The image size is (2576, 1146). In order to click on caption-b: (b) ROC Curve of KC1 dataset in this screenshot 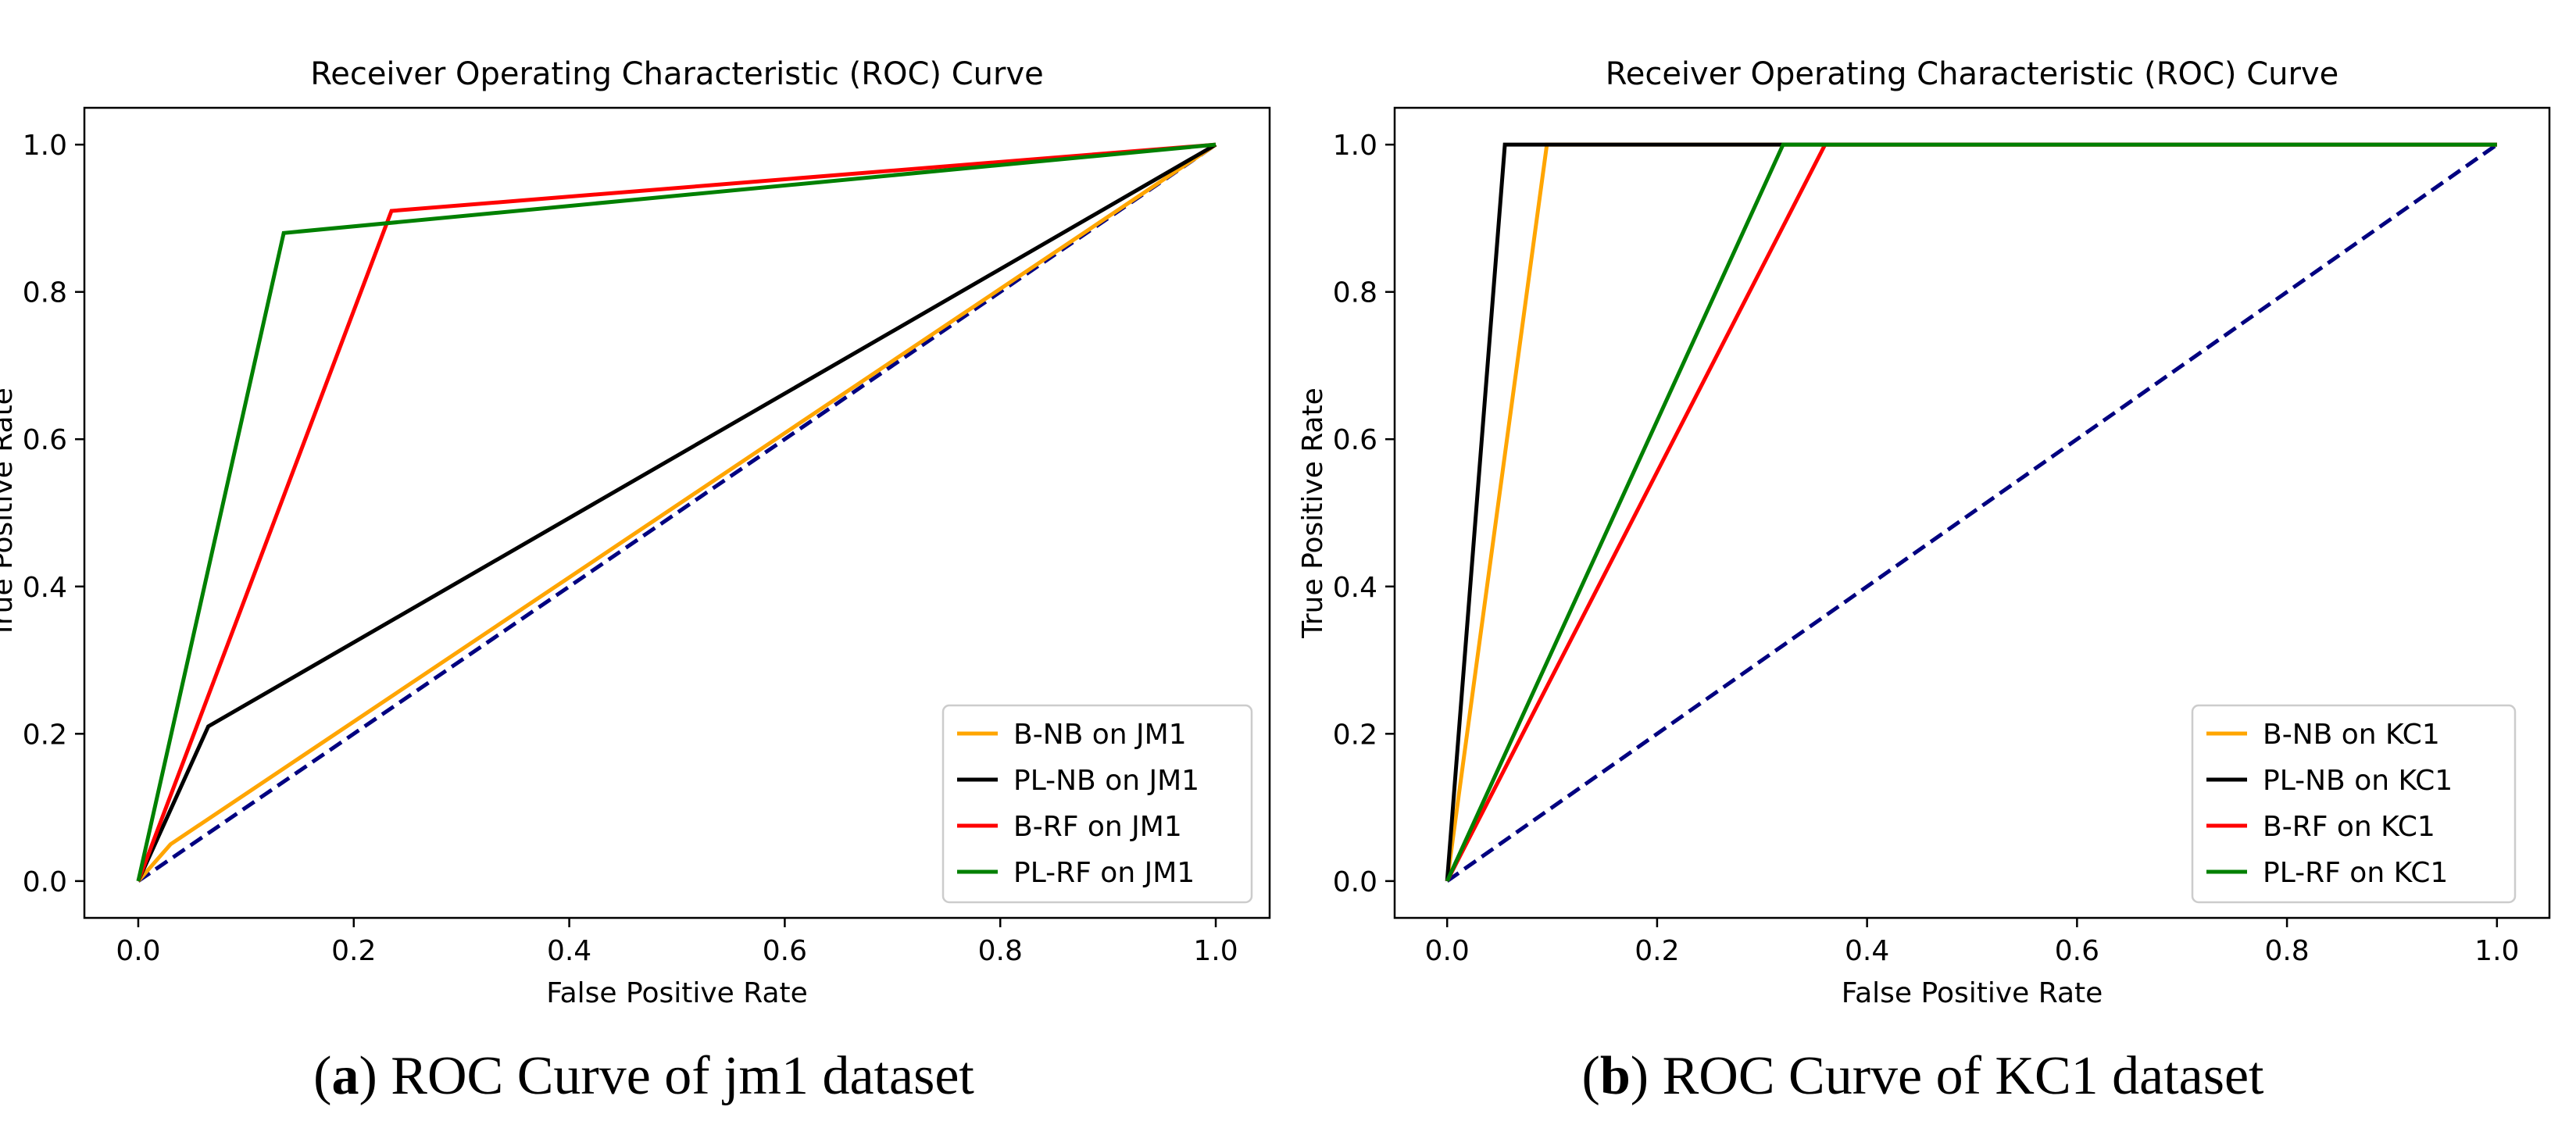, I will do `click(1923, 1076)`.